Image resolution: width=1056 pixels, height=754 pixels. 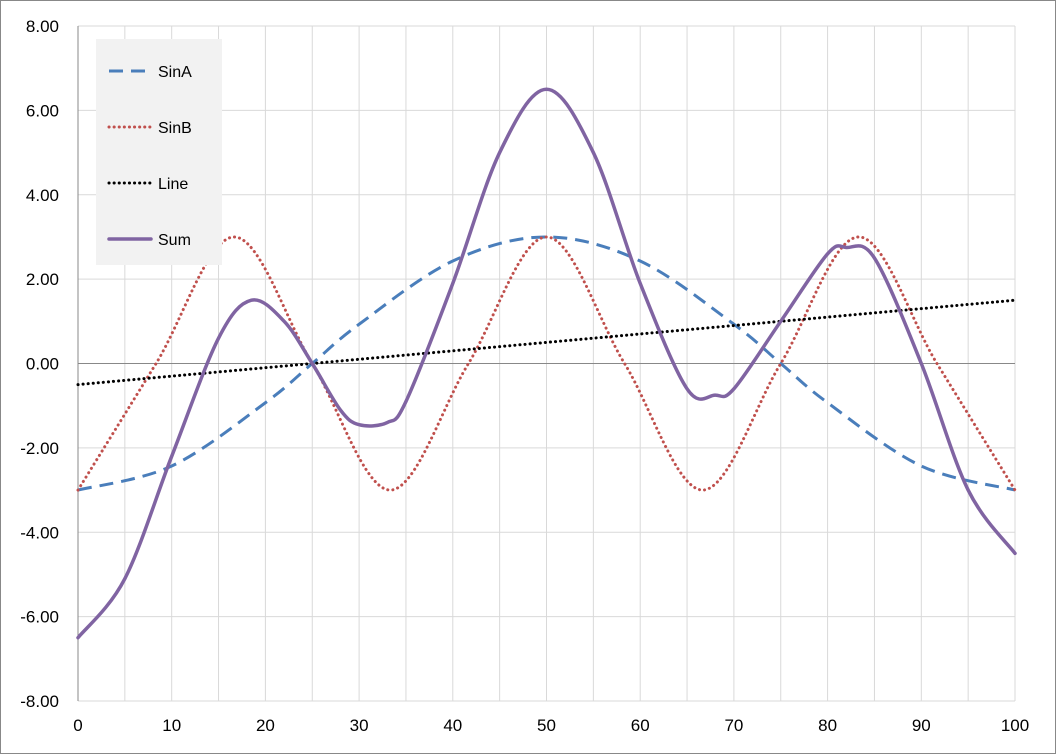 What do you see at coordinates (173, 184) in the screenshot?
I see `legend-label-line: Line` at bounding box center [173, 184].